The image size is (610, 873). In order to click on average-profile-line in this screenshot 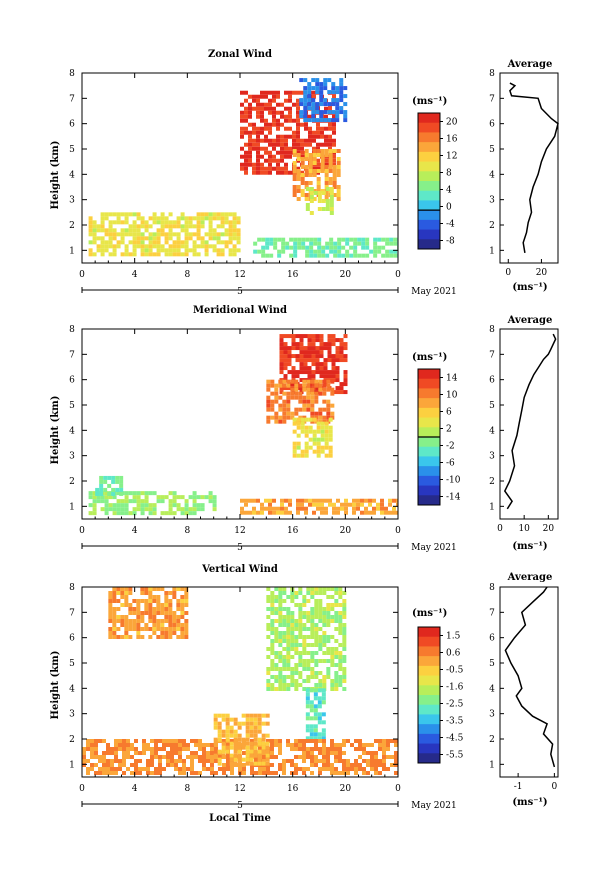, I will do `click(530, 421)`.